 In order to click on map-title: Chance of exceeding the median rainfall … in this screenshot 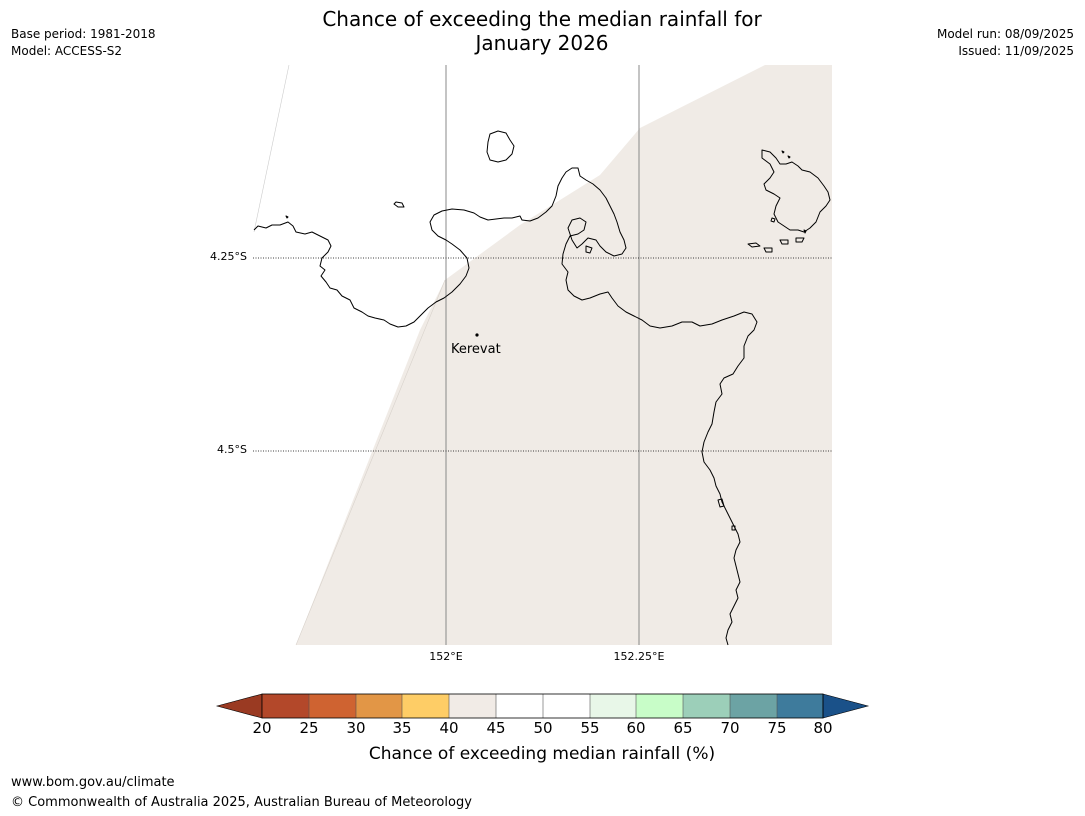, I will do `click(542, 31)`.